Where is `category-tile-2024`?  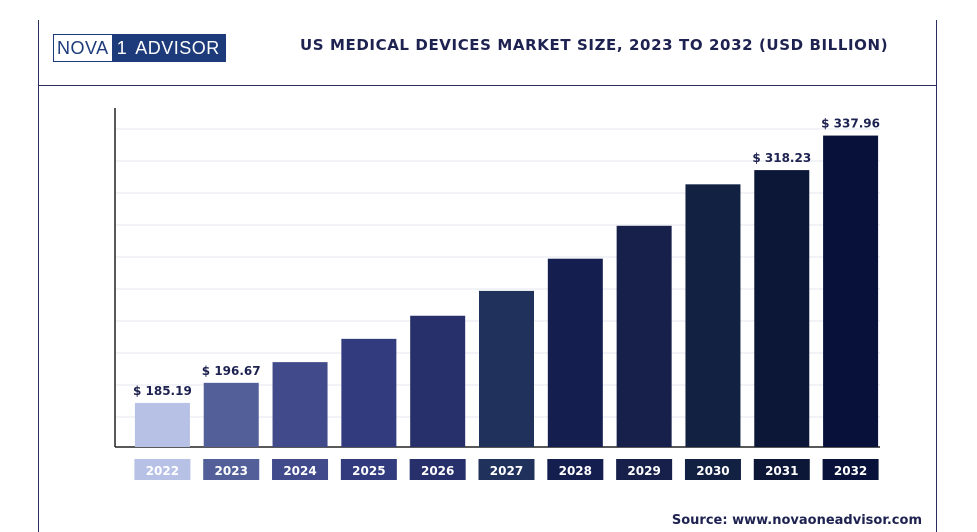
category-tile-2024 is located at coordinates (300, 469).